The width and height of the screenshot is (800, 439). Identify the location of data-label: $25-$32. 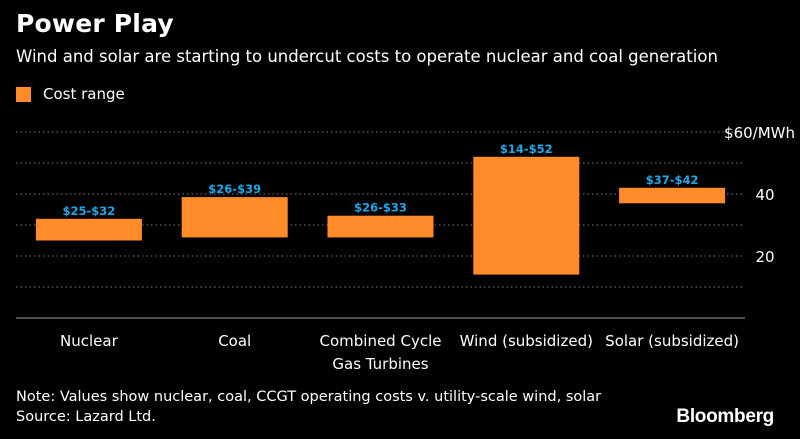
(89, 211).